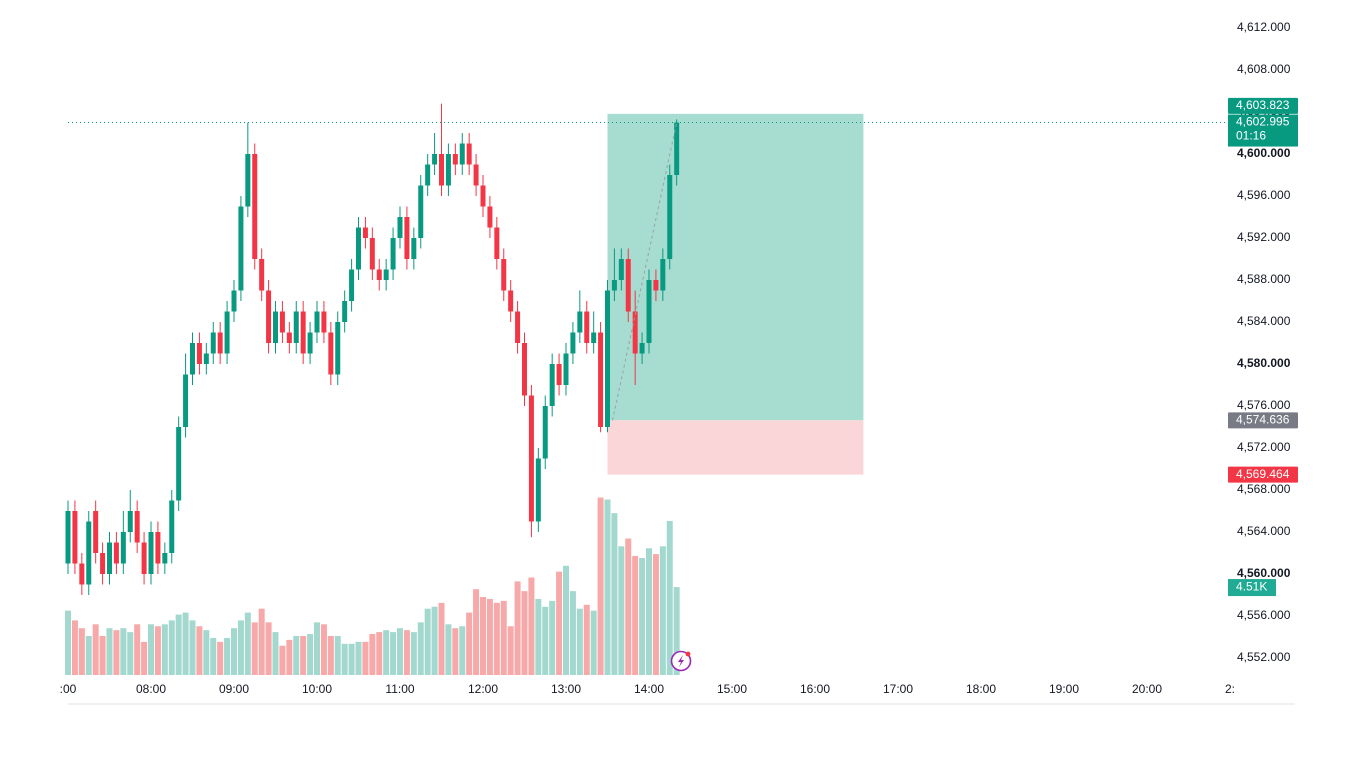 The height and width of the screenshot is (767, 1364). Describe the element at coordinates (645, 271) in the screenshot. I see `trade-path` at that location.